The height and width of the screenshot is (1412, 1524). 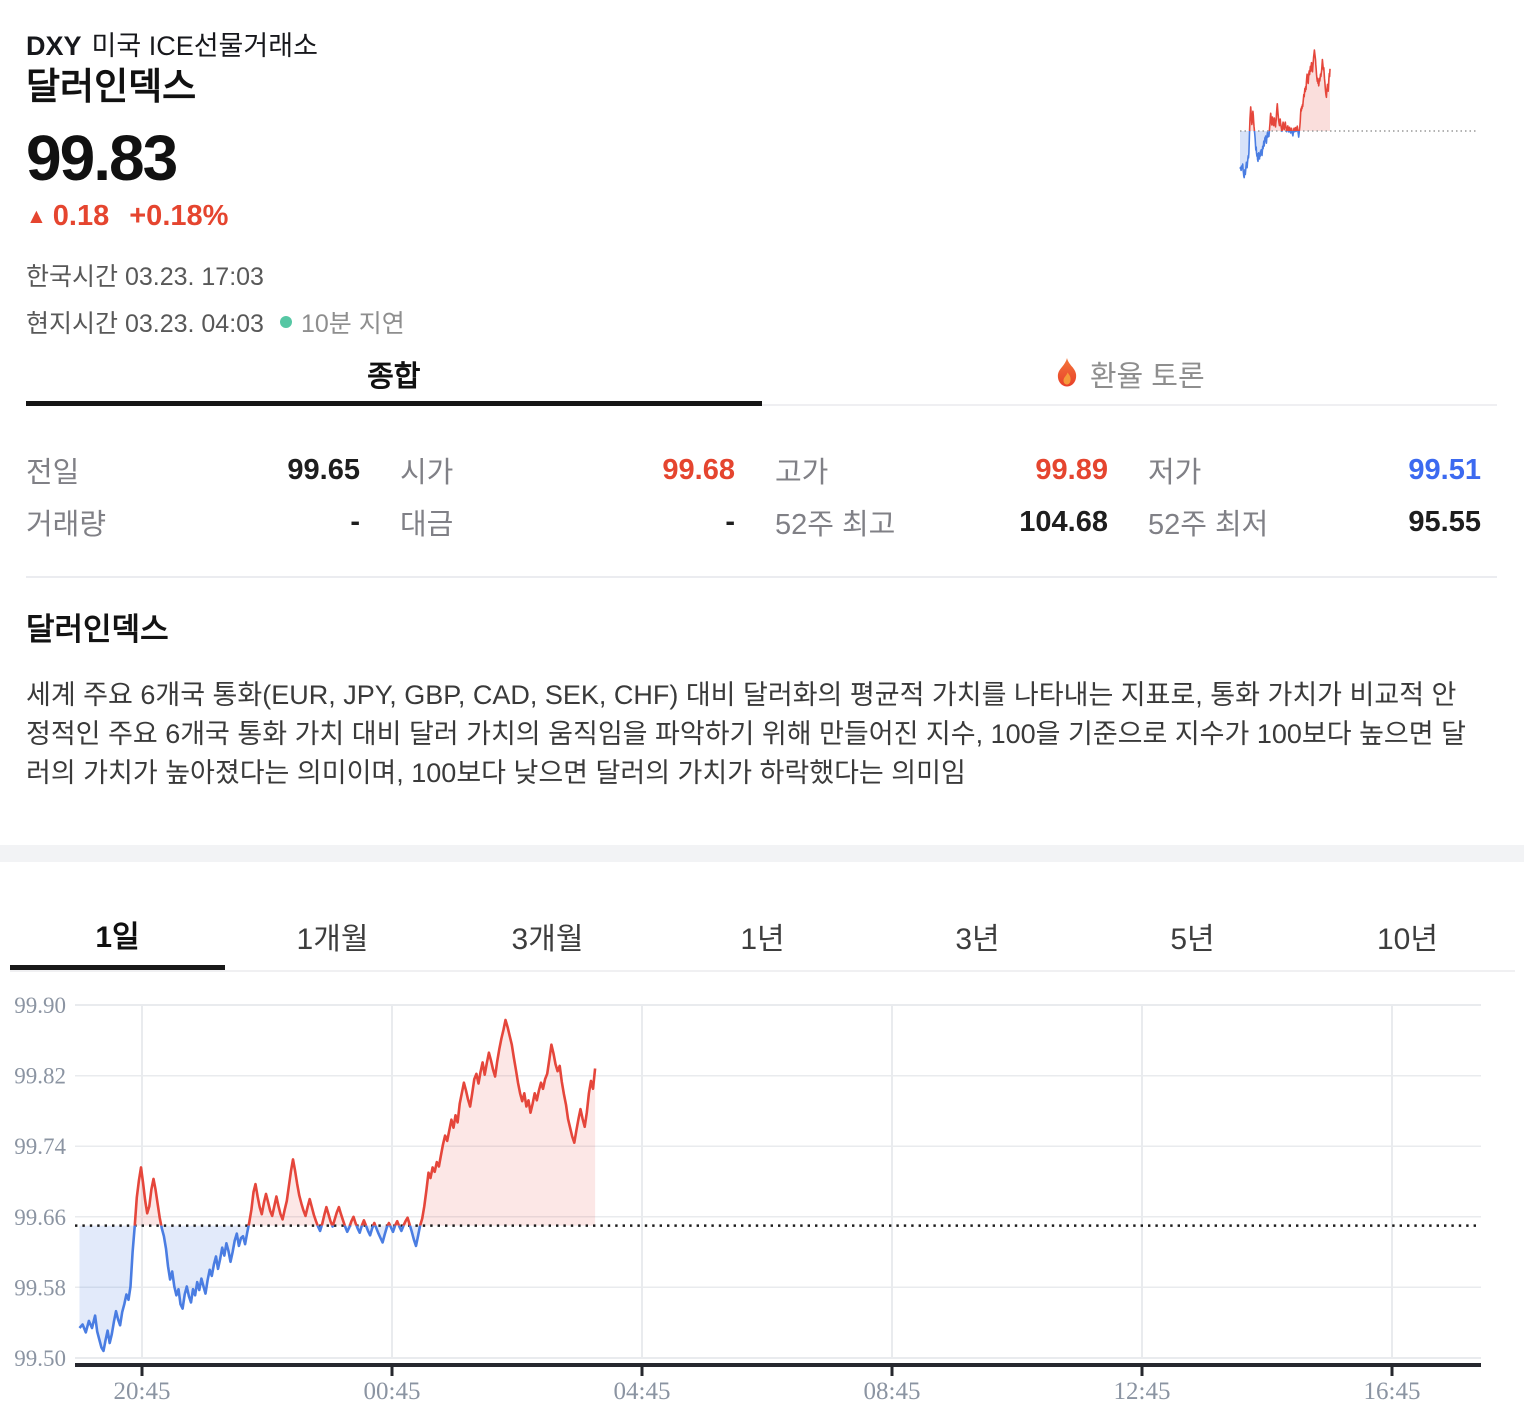 I want to click on svg-text: 99.82, so click(x=40, y=1076).